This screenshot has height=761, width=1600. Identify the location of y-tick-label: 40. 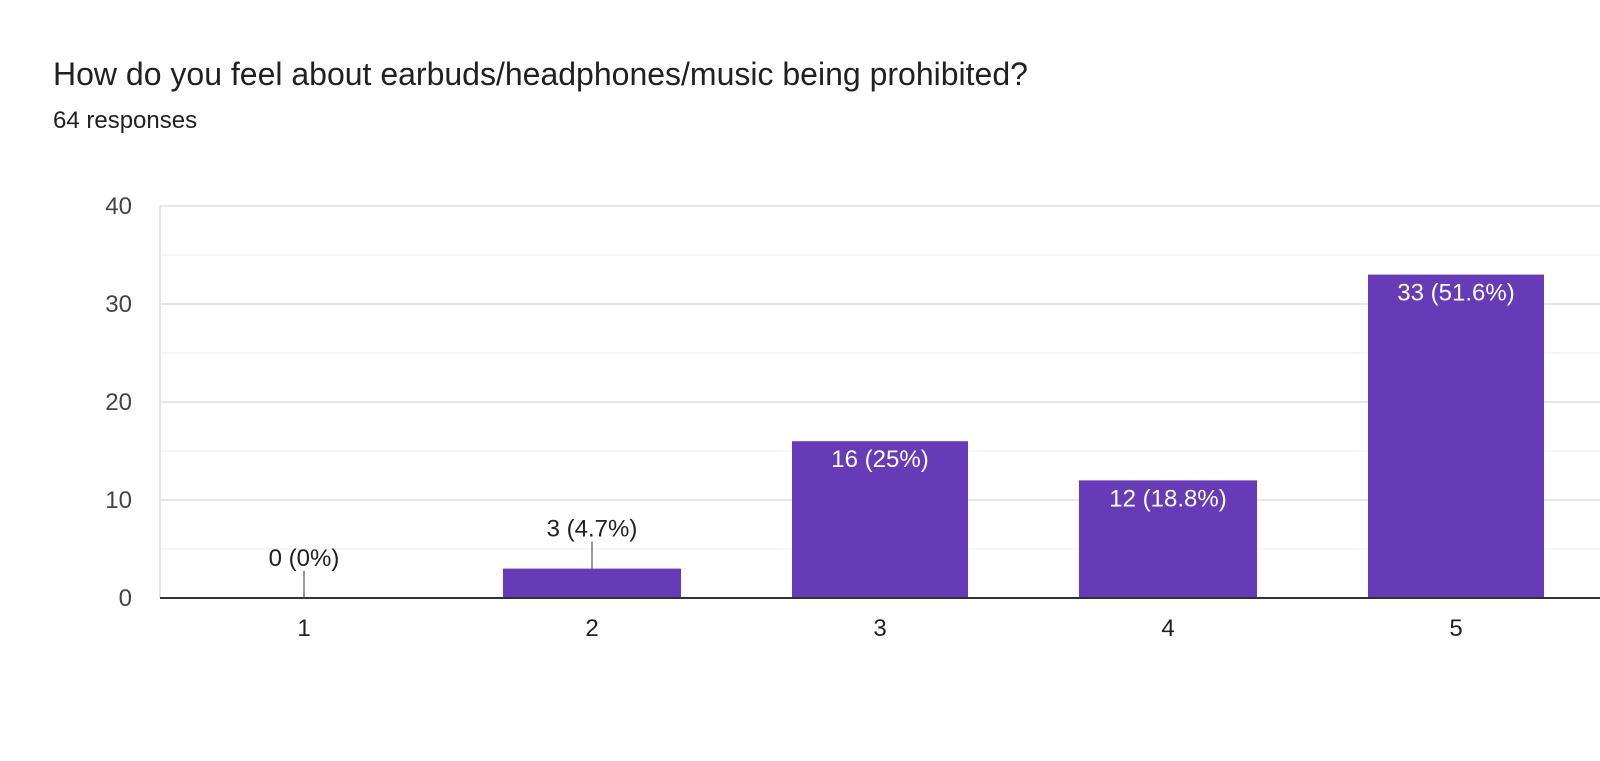
(118, 206).